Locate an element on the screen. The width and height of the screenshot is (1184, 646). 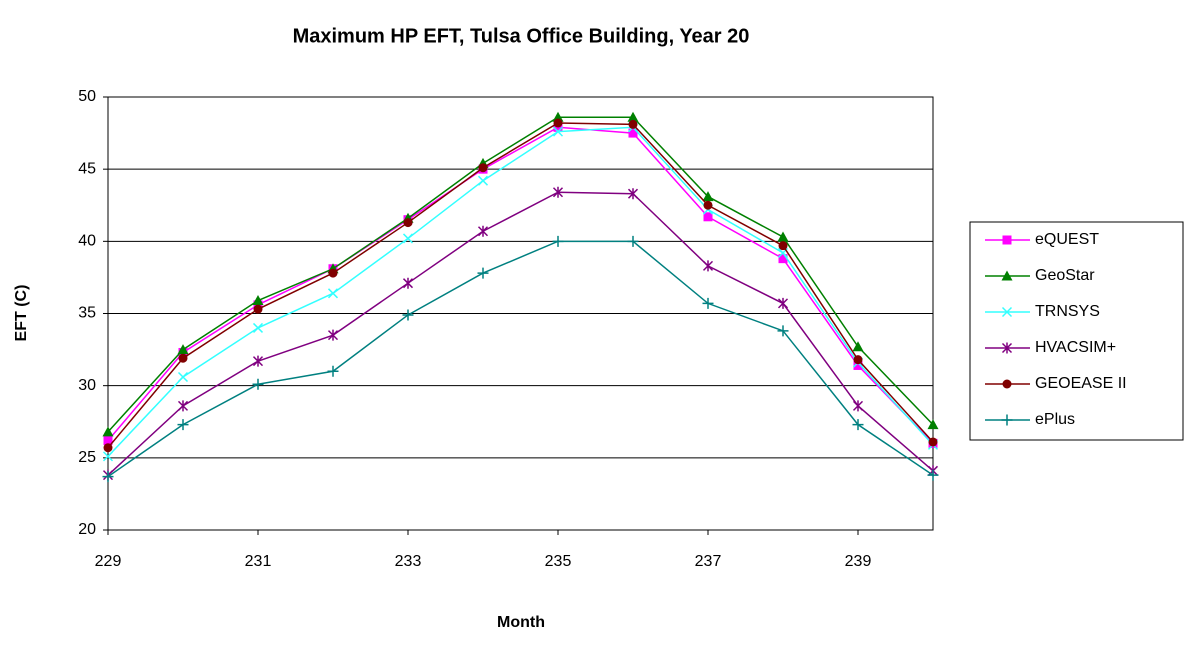
x-tick-label: 231 is located at coordinates (258, 561).